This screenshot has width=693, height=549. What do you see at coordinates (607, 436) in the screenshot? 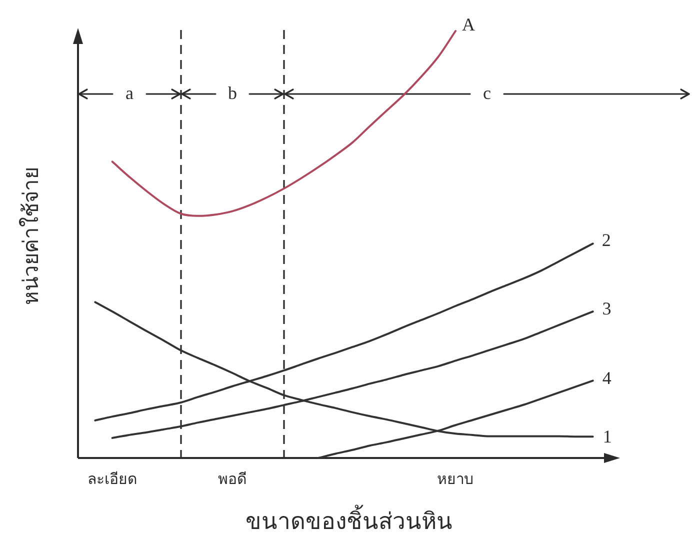
I see `series-label: 1` at bounding box center [607, 436].